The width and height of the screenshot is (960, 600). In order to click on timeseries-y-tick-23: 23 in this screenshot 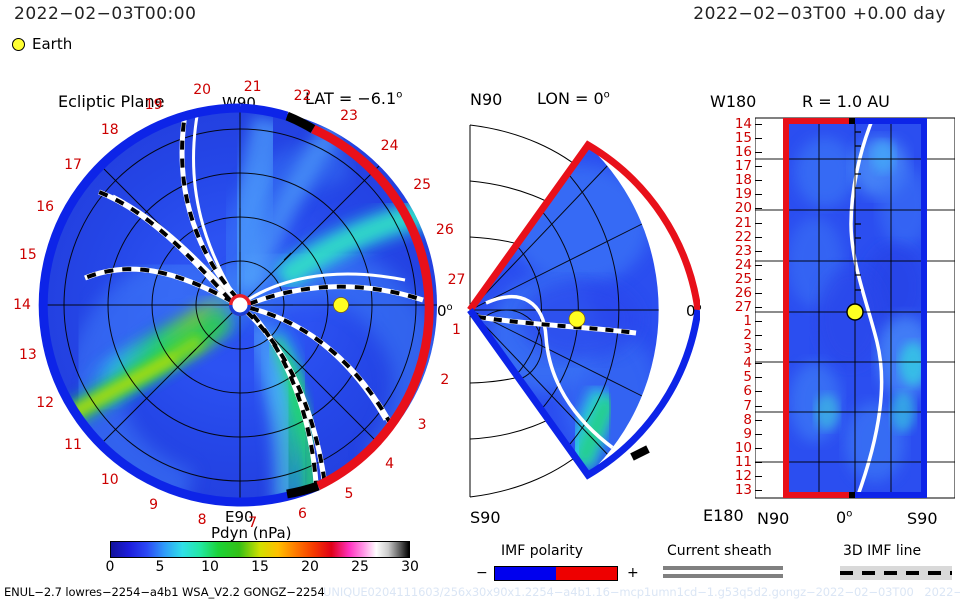, I will do `click(743, 250)`.